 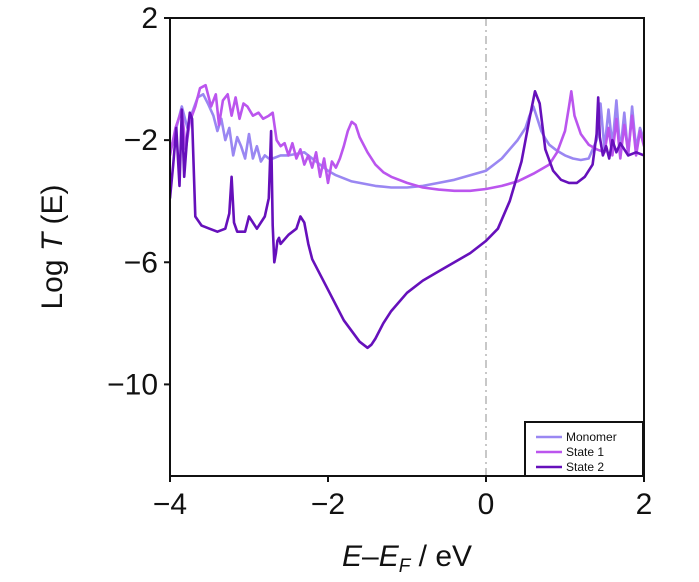 What do you see at coordinates (132, 384) in the screenshot?
I see `y-tick-label: −10` at bounding box center [132, 384].